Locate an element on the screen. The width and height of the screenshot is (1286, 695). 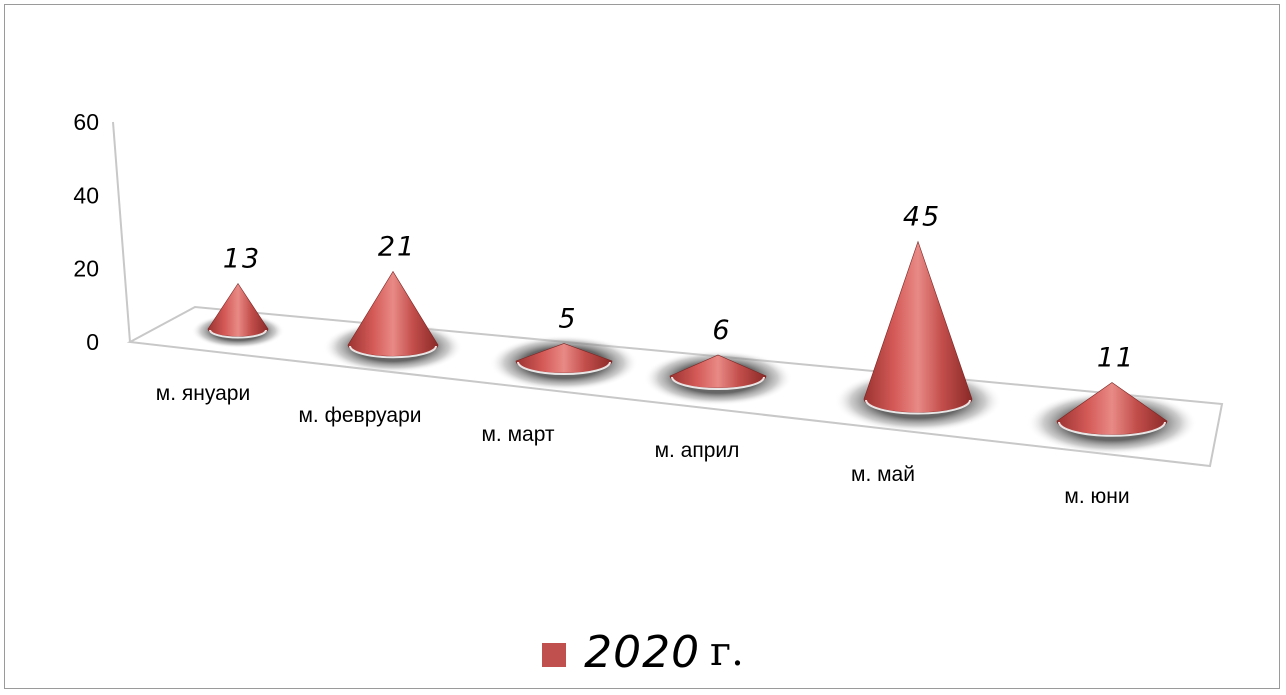
y-tick-label: 20 is located at coordinates (86, 269).